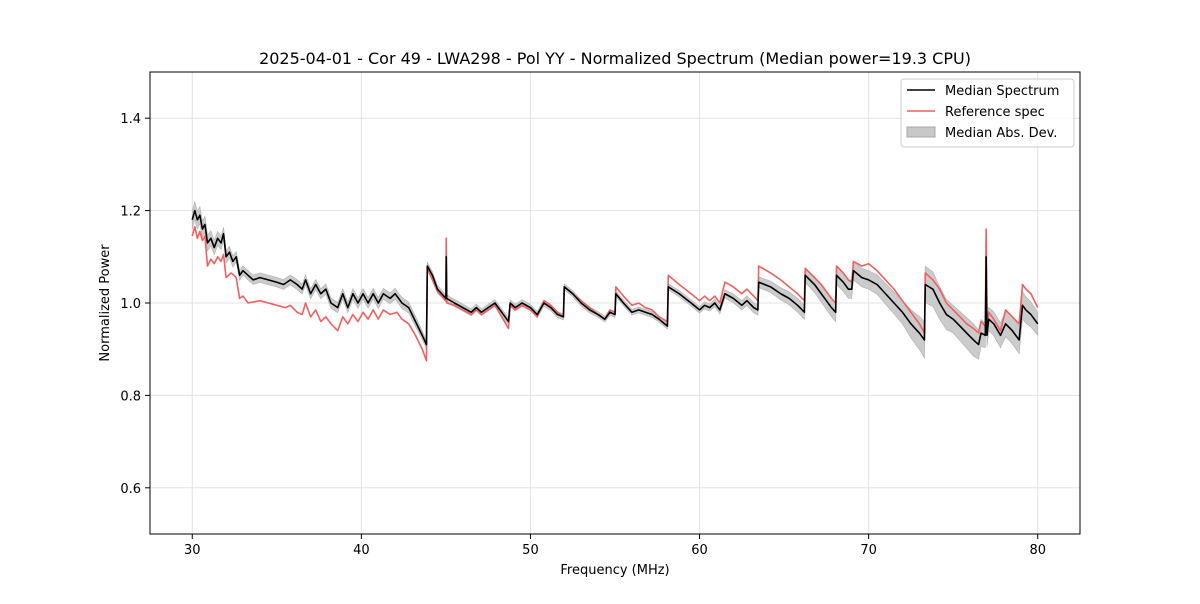  What do you see at coordinates (105, 303) in the screenshot?
I see `y-axis-label: Normalized Power` at bounding box center [105, 303].